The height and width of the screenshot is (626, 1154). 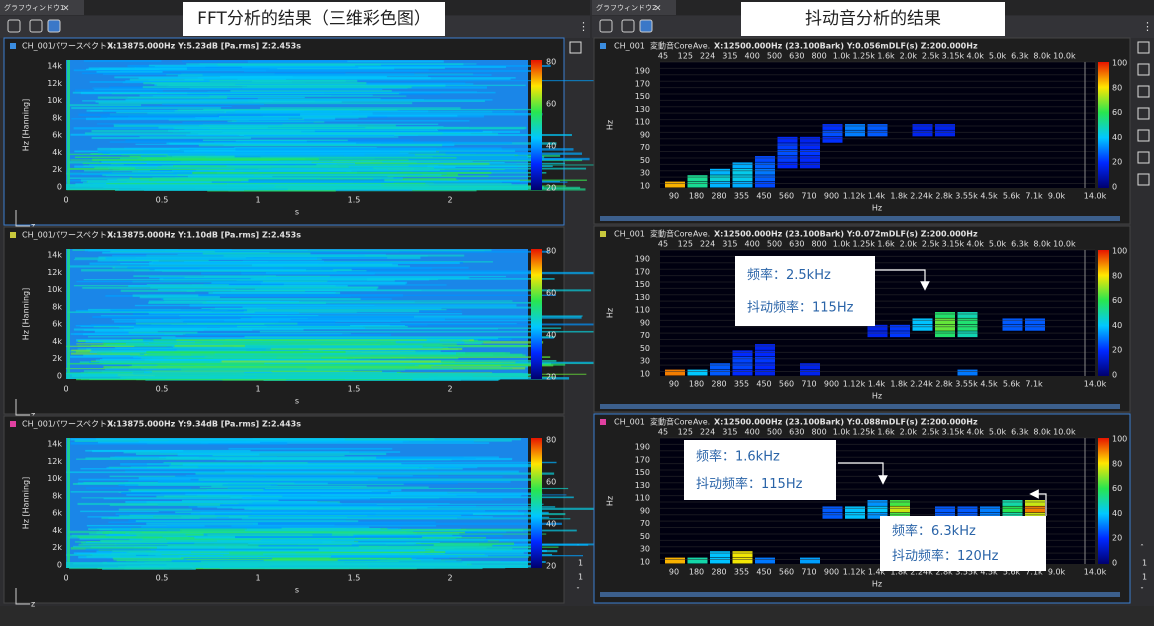 What do you see at coordinates (886, 432) in the screenshot?
I see `top-tick-label: 1.6k` at bounding box center [886, 432].